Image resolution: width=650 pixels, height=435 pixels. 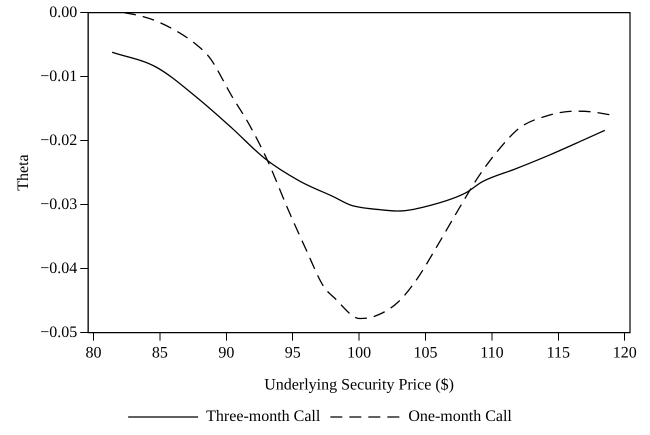 What do you see at coordinates (59, 76) in the screenshot?
I see `y-tick-label: −0.01` at bounding box center [59, 76].